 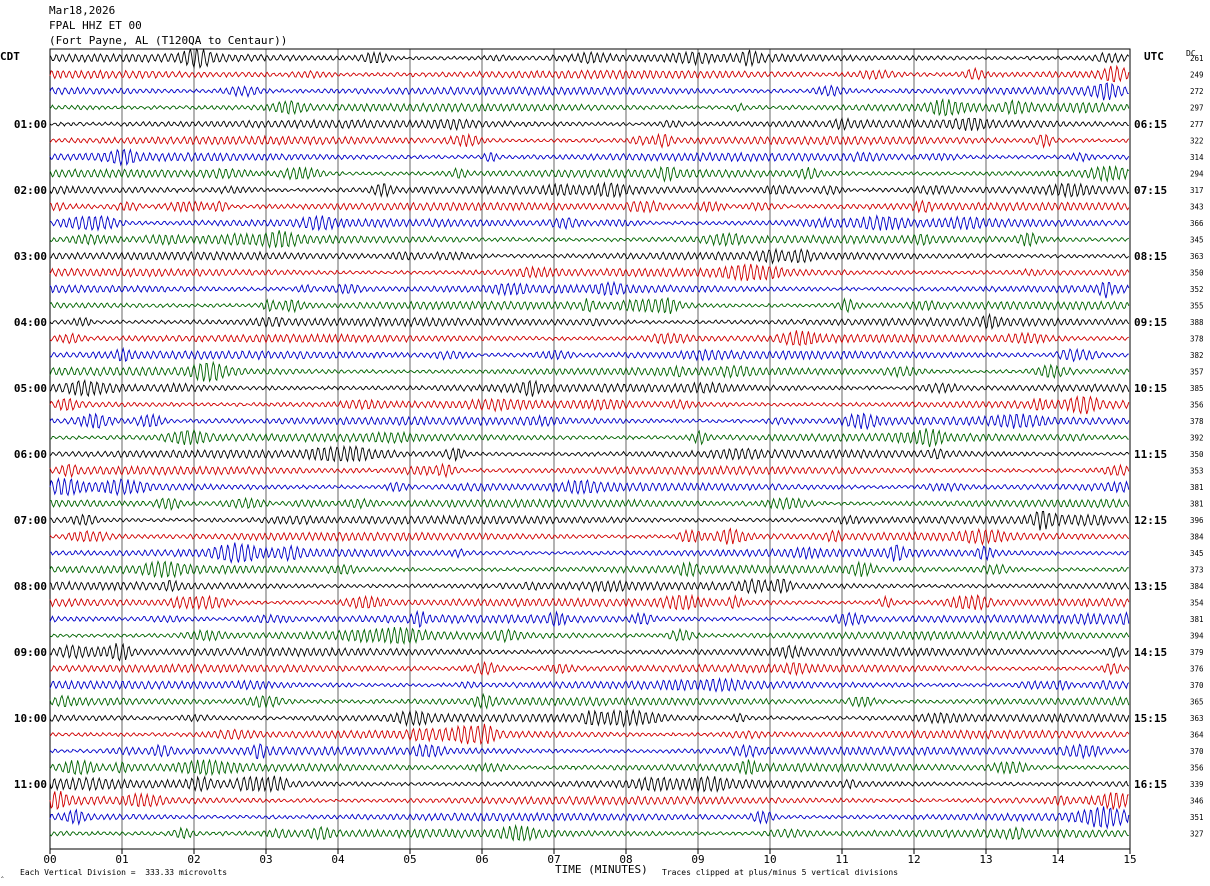 What do you see at coordinates (30, 190) in the screenshot?
I see `left-hour-label: 02:00` at bounding box center [30, 190].